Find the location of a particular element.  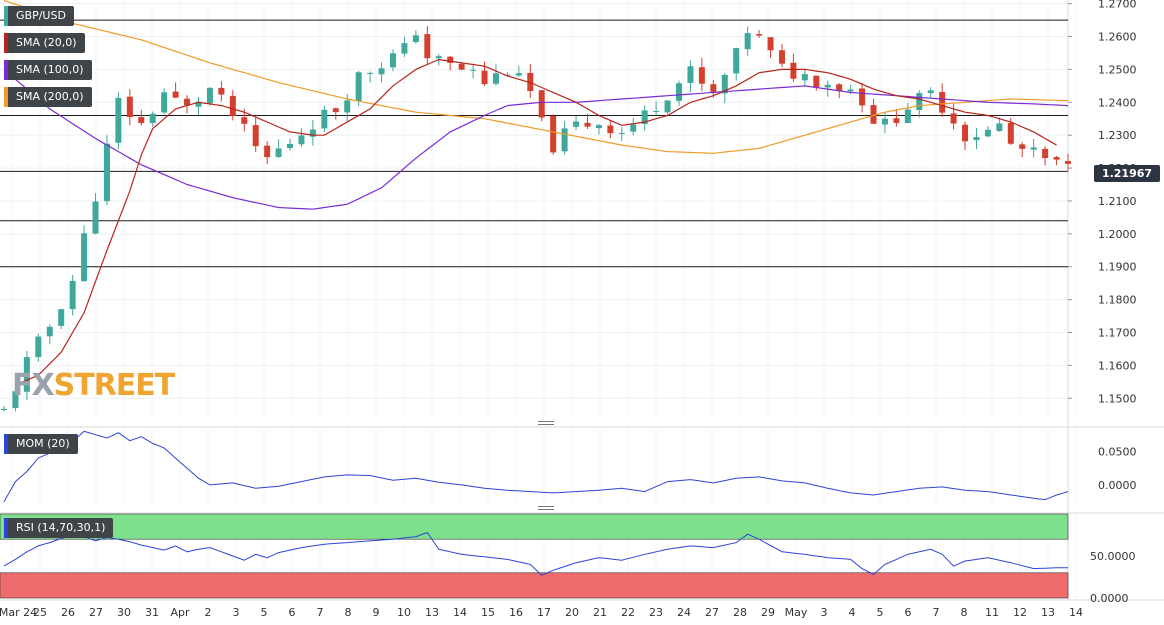

date-tick-label: 2 is located at coordinates (208, 612).